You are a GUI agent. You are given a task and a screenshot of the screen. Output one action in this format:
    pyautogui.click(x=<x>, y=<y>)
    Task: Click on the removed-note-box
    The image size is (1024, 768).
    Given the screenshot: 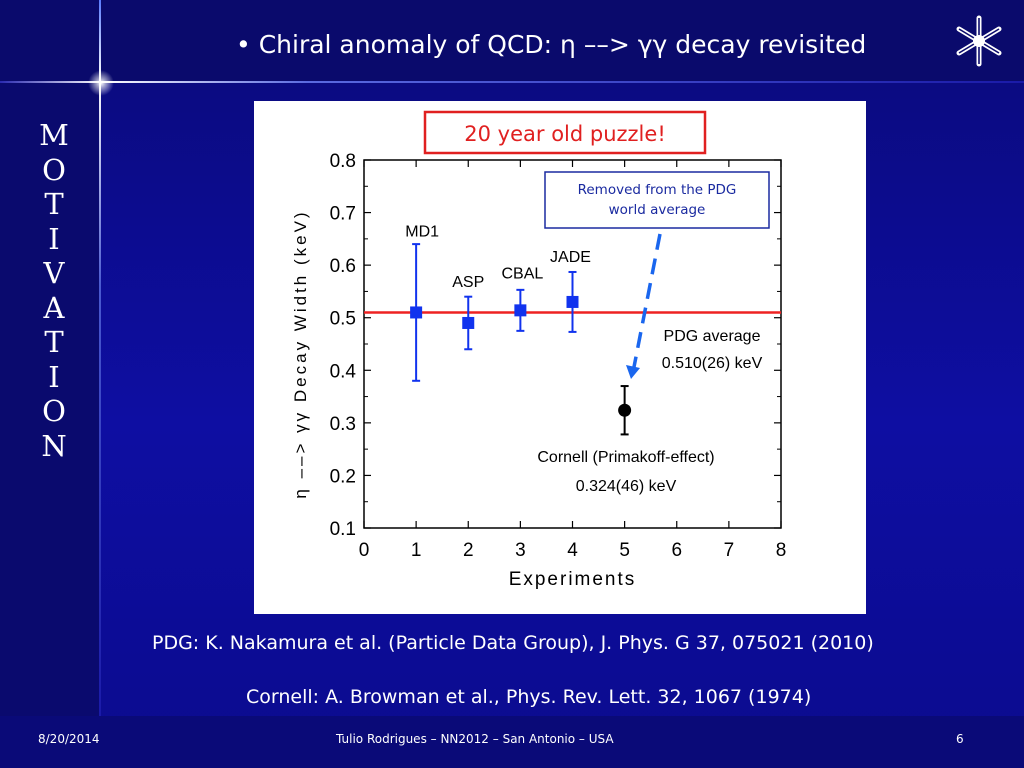 What is the action you would take?
    pyautogui.click(x=657, y=200)
    